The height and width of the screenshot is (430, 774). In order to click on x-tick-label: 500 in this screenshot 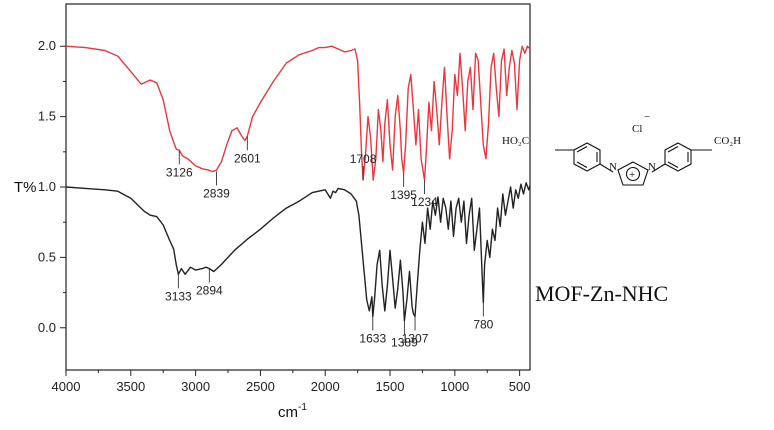, I will do `click(520, 386)`.